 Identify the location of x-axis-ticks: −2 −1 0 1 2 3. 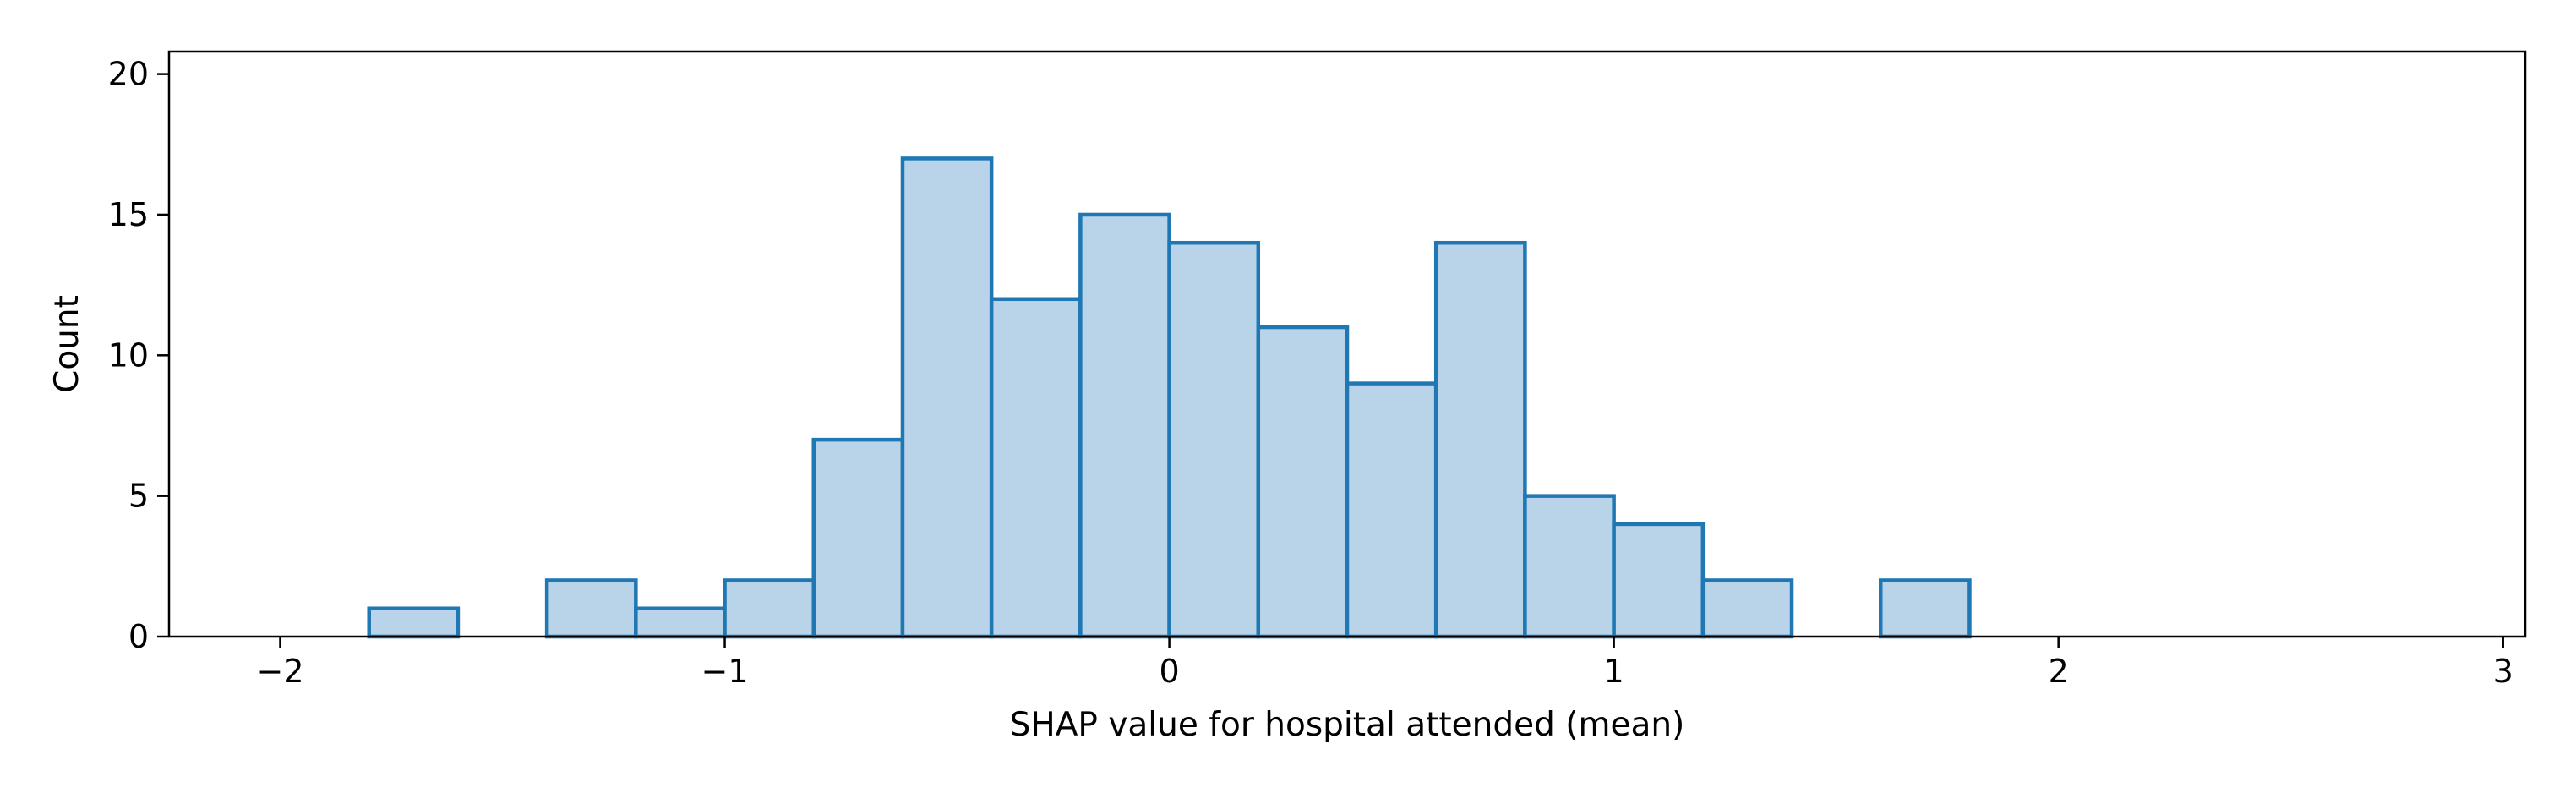
(1384, 663).